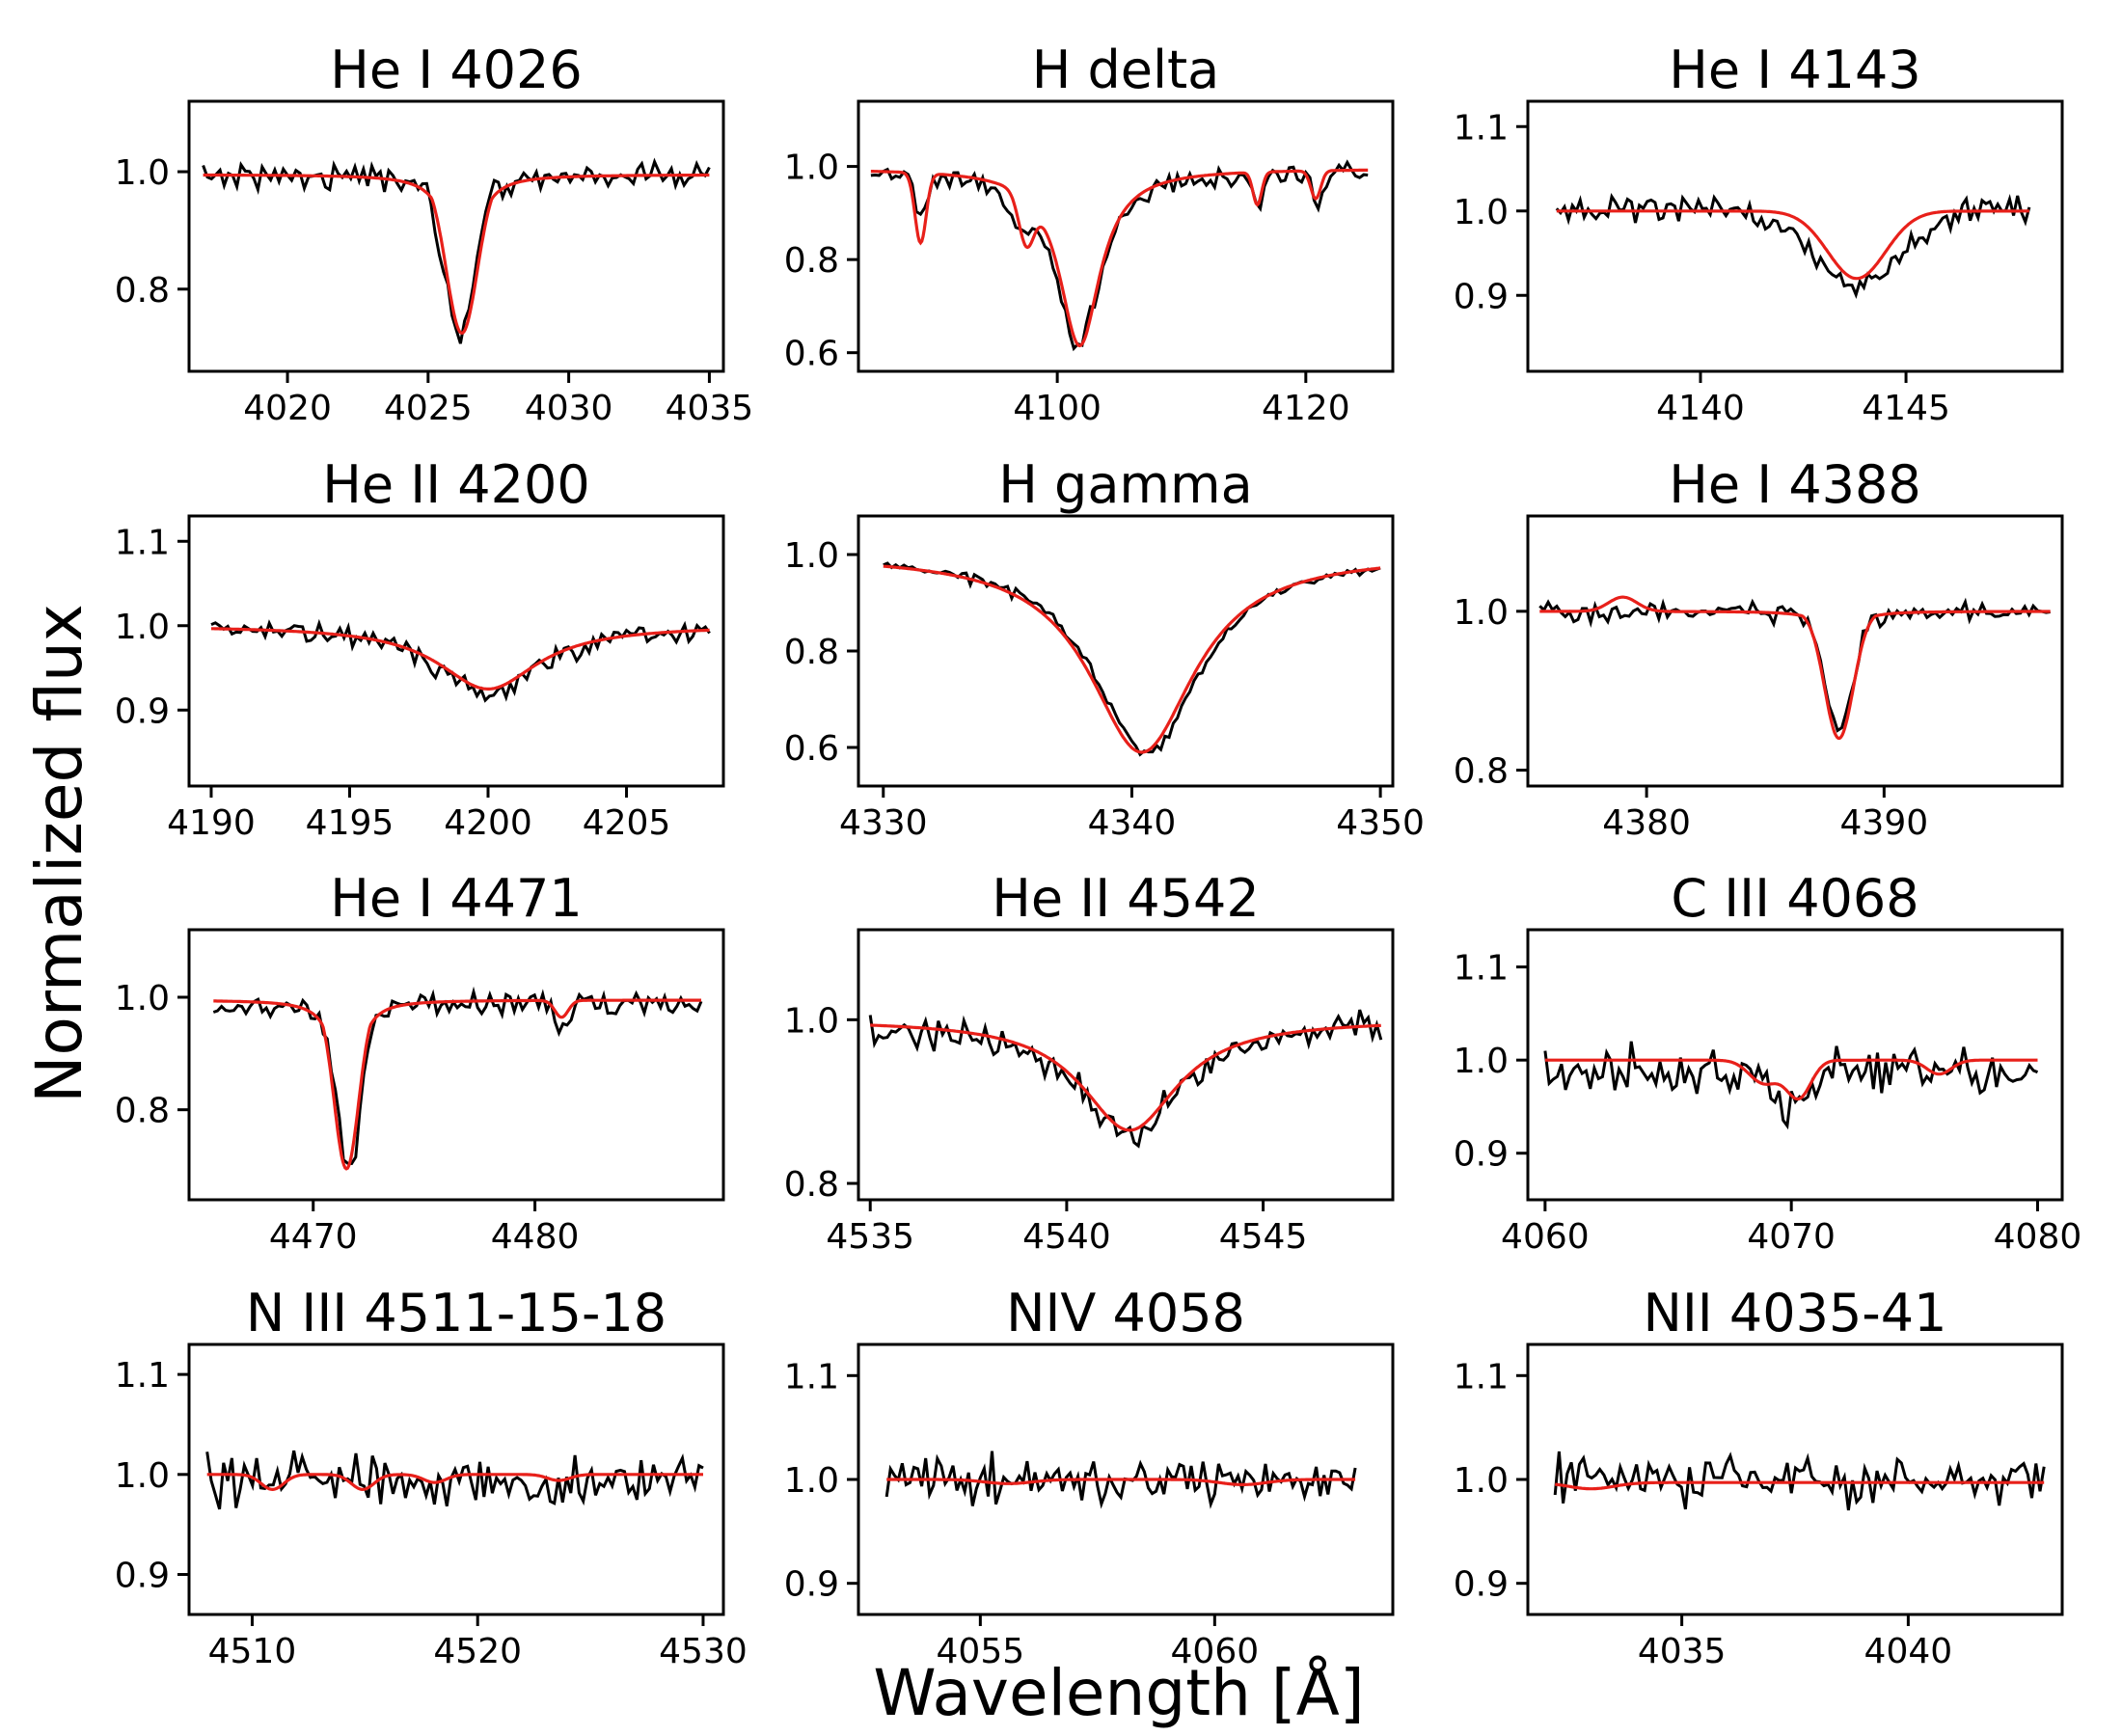  What do you see at coordinates (870, 1237) in the screenshot?
I see `x-tick-label: 4535` at bounding box center [870, 1237].